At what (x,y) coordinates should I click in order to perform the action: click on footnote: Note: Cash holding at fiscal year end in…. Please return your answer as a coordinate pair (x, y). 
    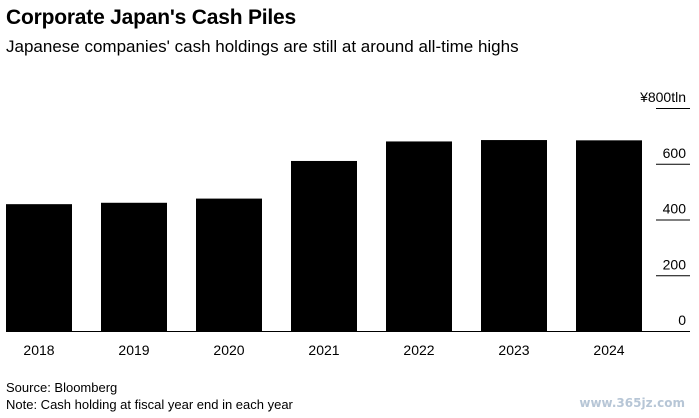
    Looking at the image, I should click on (149, 404).